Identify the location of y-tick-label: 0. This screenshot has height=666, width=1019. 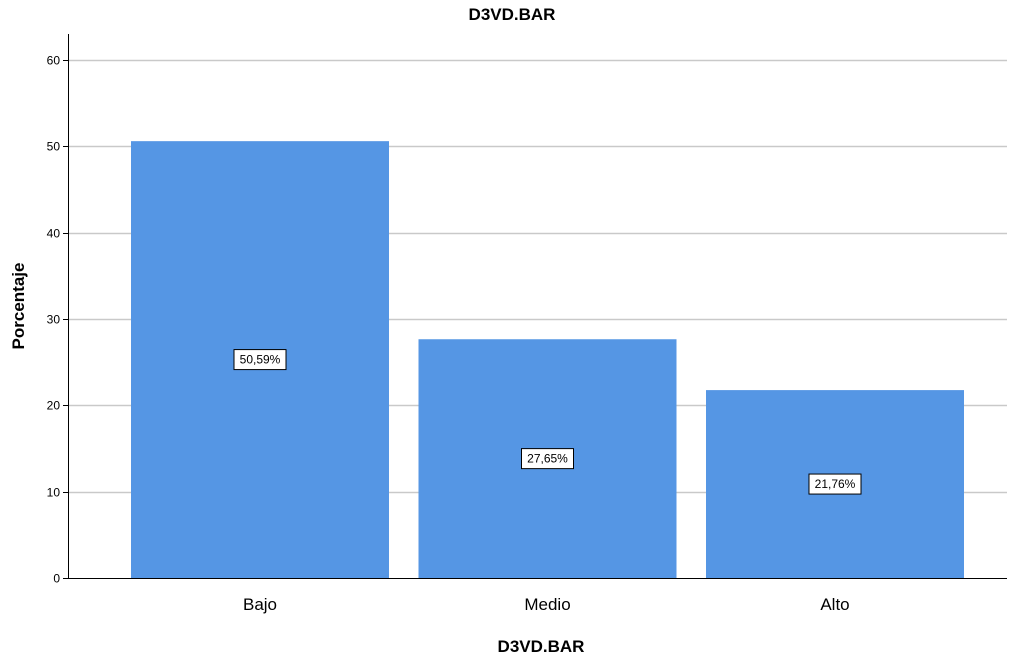
(56, 579).